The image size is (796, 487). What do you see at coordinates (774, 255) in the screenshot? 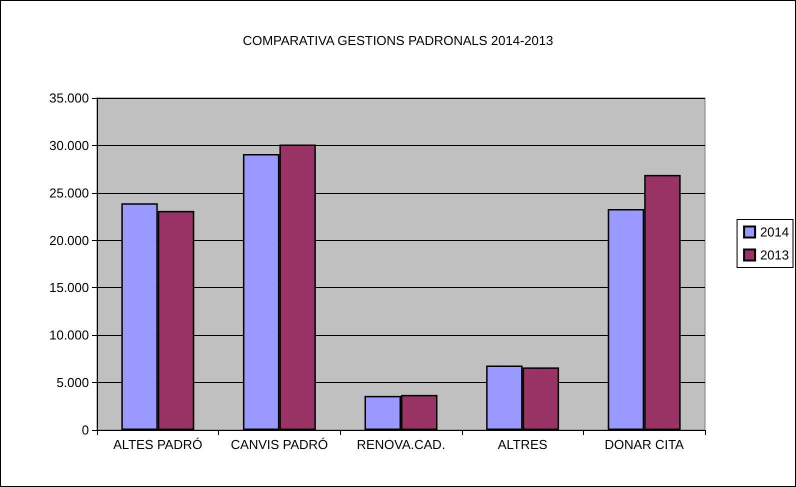
I see `legend-label: 2013` at bounding box center [774, 255].